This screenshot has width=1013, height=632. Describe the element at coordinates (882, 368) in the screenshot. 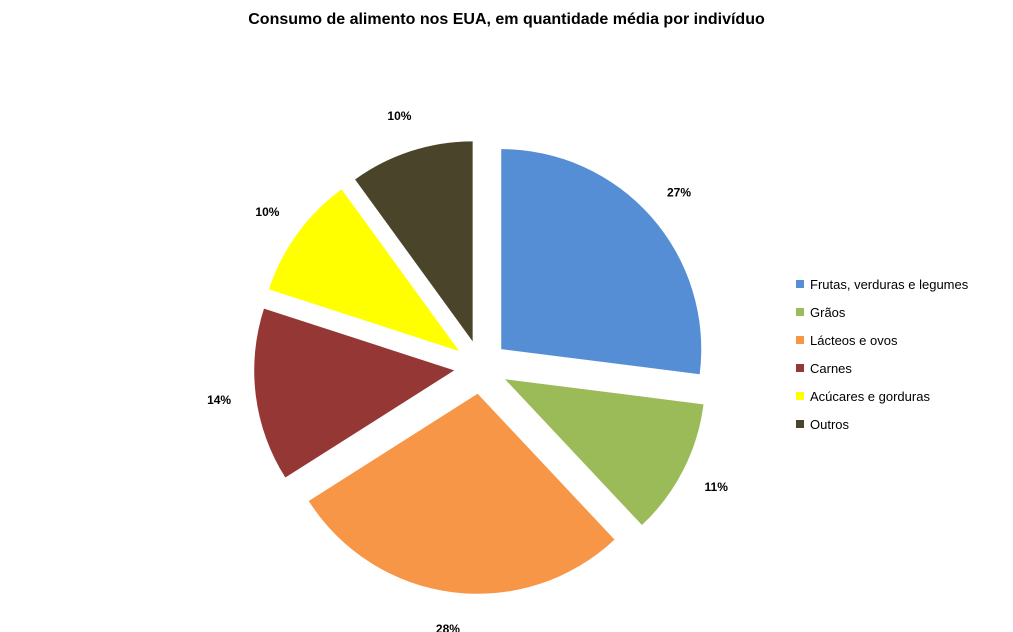

I see `legend-item-3: Carnes` at that location.